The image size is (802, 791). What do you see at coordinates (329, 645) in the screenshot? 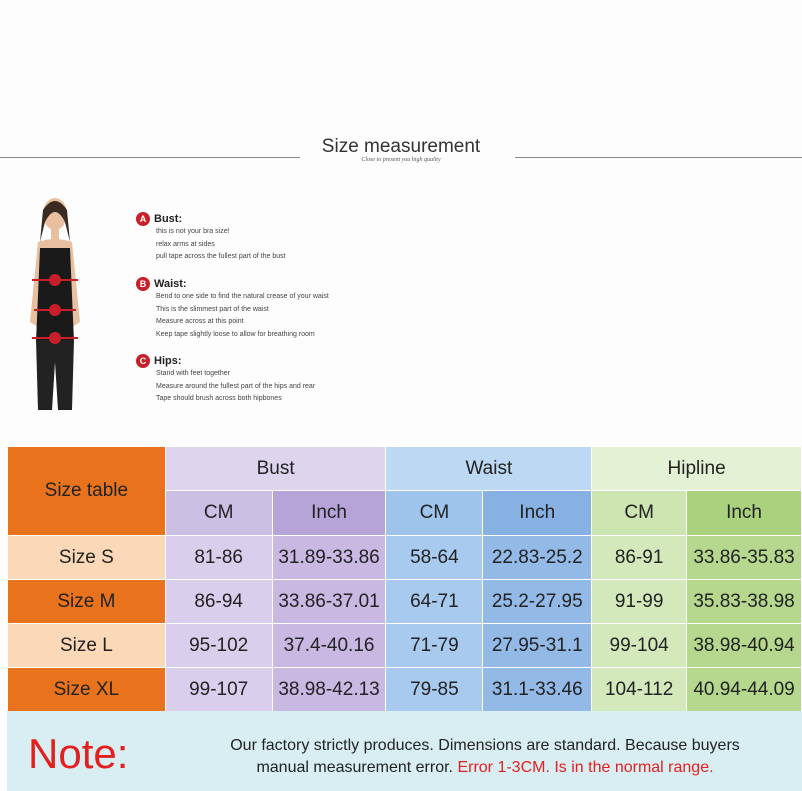
I see `table-cell: 37.4-40.16` at bounding box center [329, 645].